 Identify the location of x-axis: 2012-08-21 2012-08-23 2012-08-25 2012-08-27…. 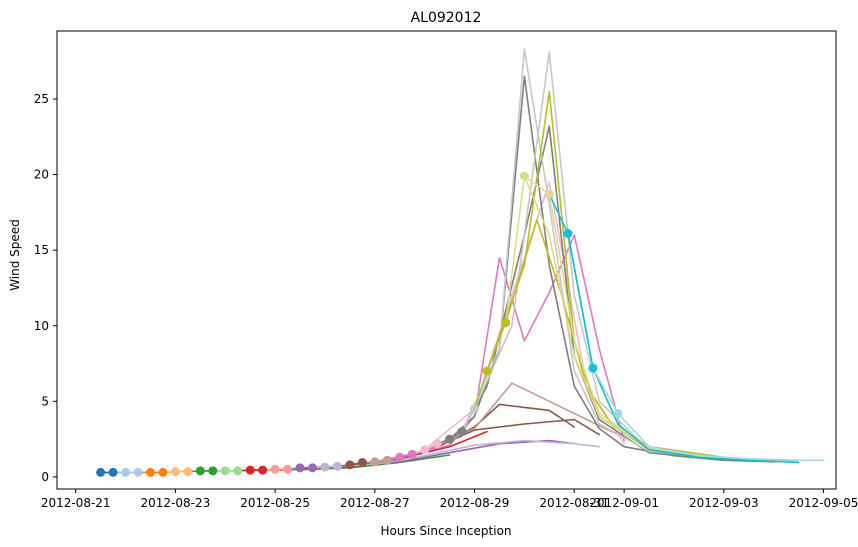
(449, 499).